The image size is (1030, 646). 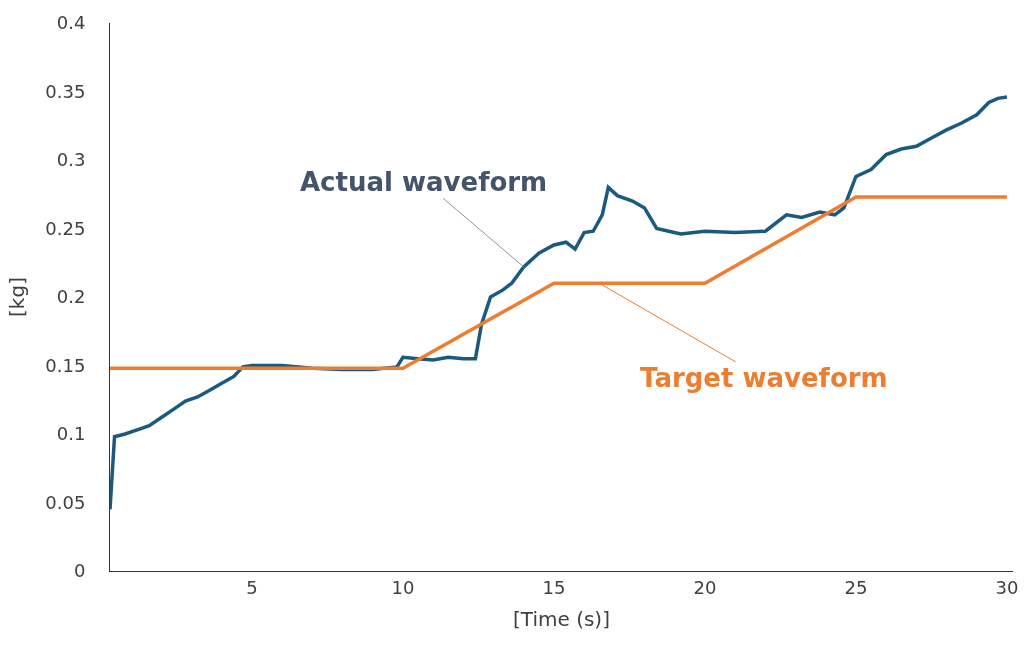 I want to click on x-tick-label: 15, so click(x=554, y=587).